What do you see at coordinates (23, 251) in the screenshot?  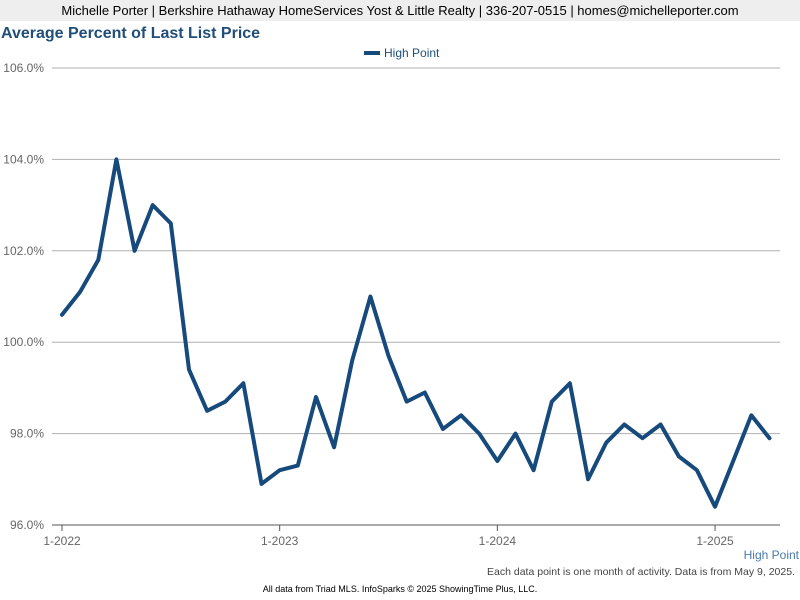 I see `y-tick-label: 102.0%` at bounding box center [23, 251].